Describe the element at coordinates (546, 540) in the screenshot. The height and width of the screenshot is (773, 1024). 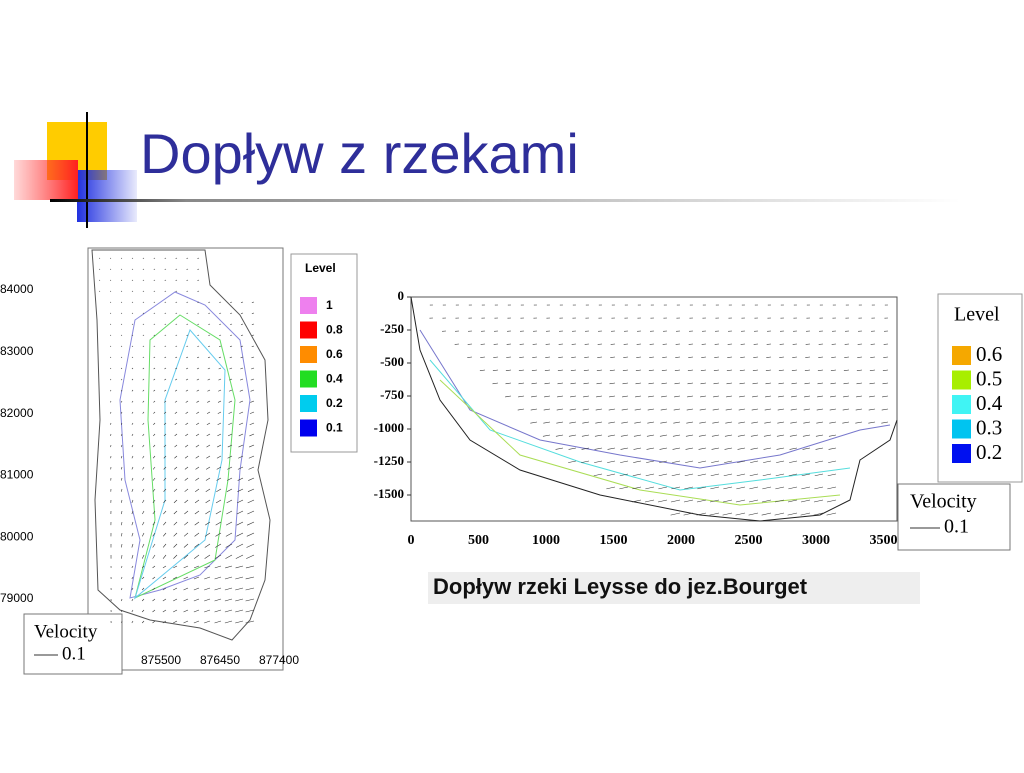
I see `x-tick-label: 1000` at that location.